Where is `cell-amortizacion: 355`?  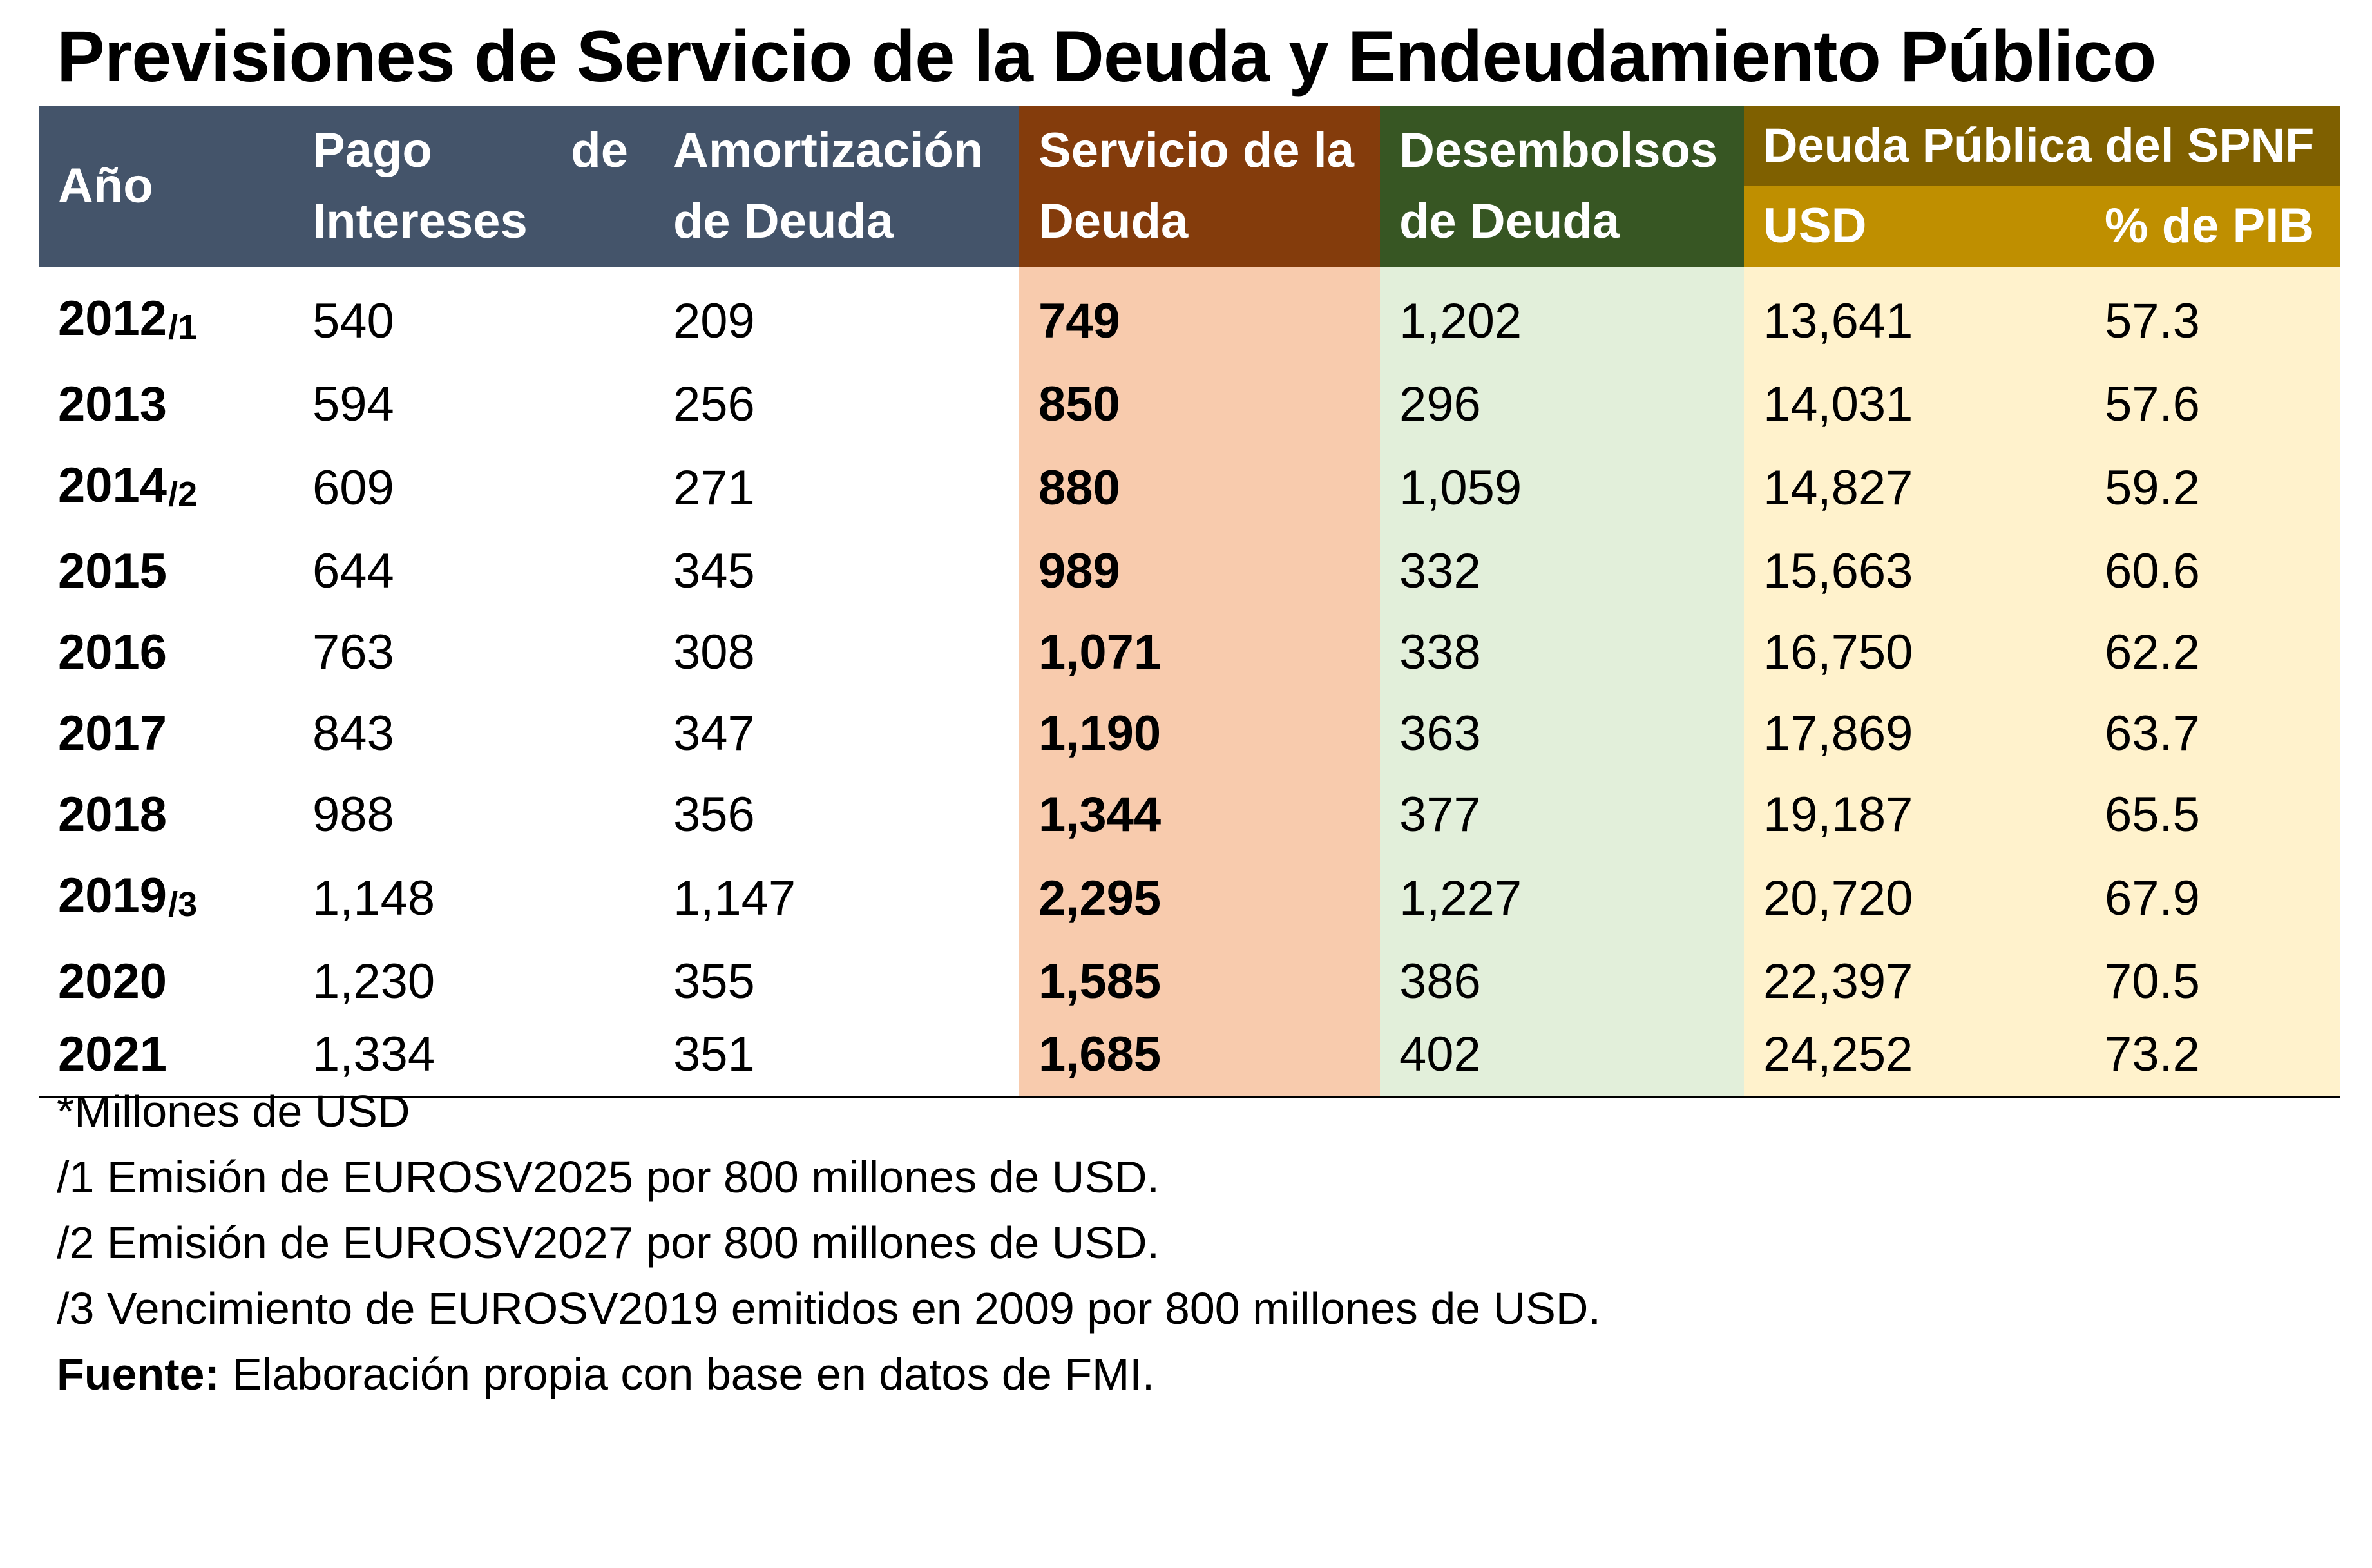
cell-amortizacion: 355 is located at coordinates (714, 982).